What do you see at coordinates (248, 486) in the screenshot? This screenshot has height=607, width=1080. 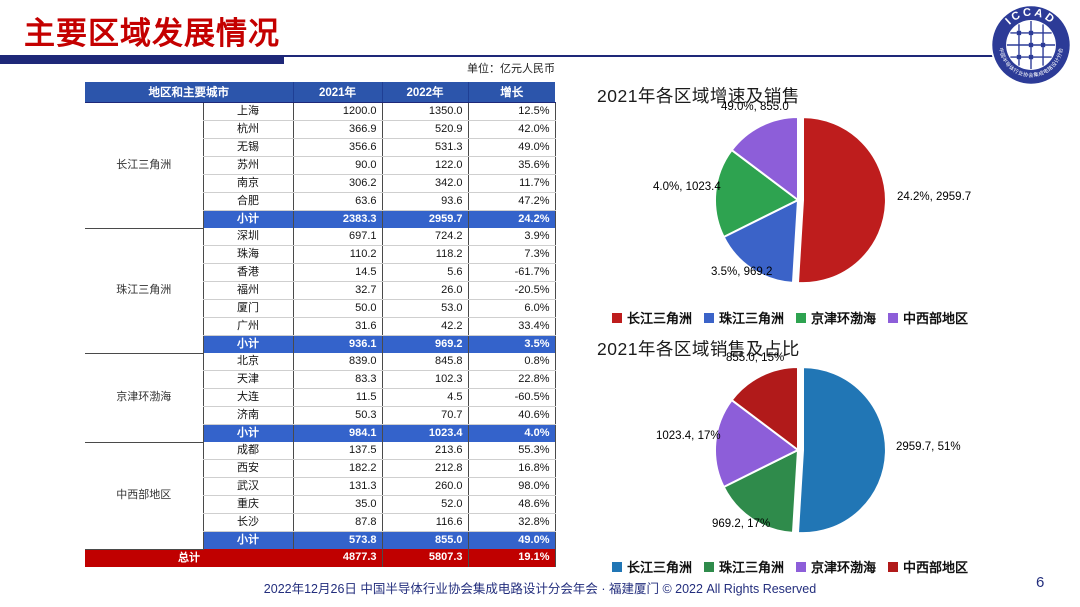 I see `city-cell: 武汉` at bounding box center [248, 486].